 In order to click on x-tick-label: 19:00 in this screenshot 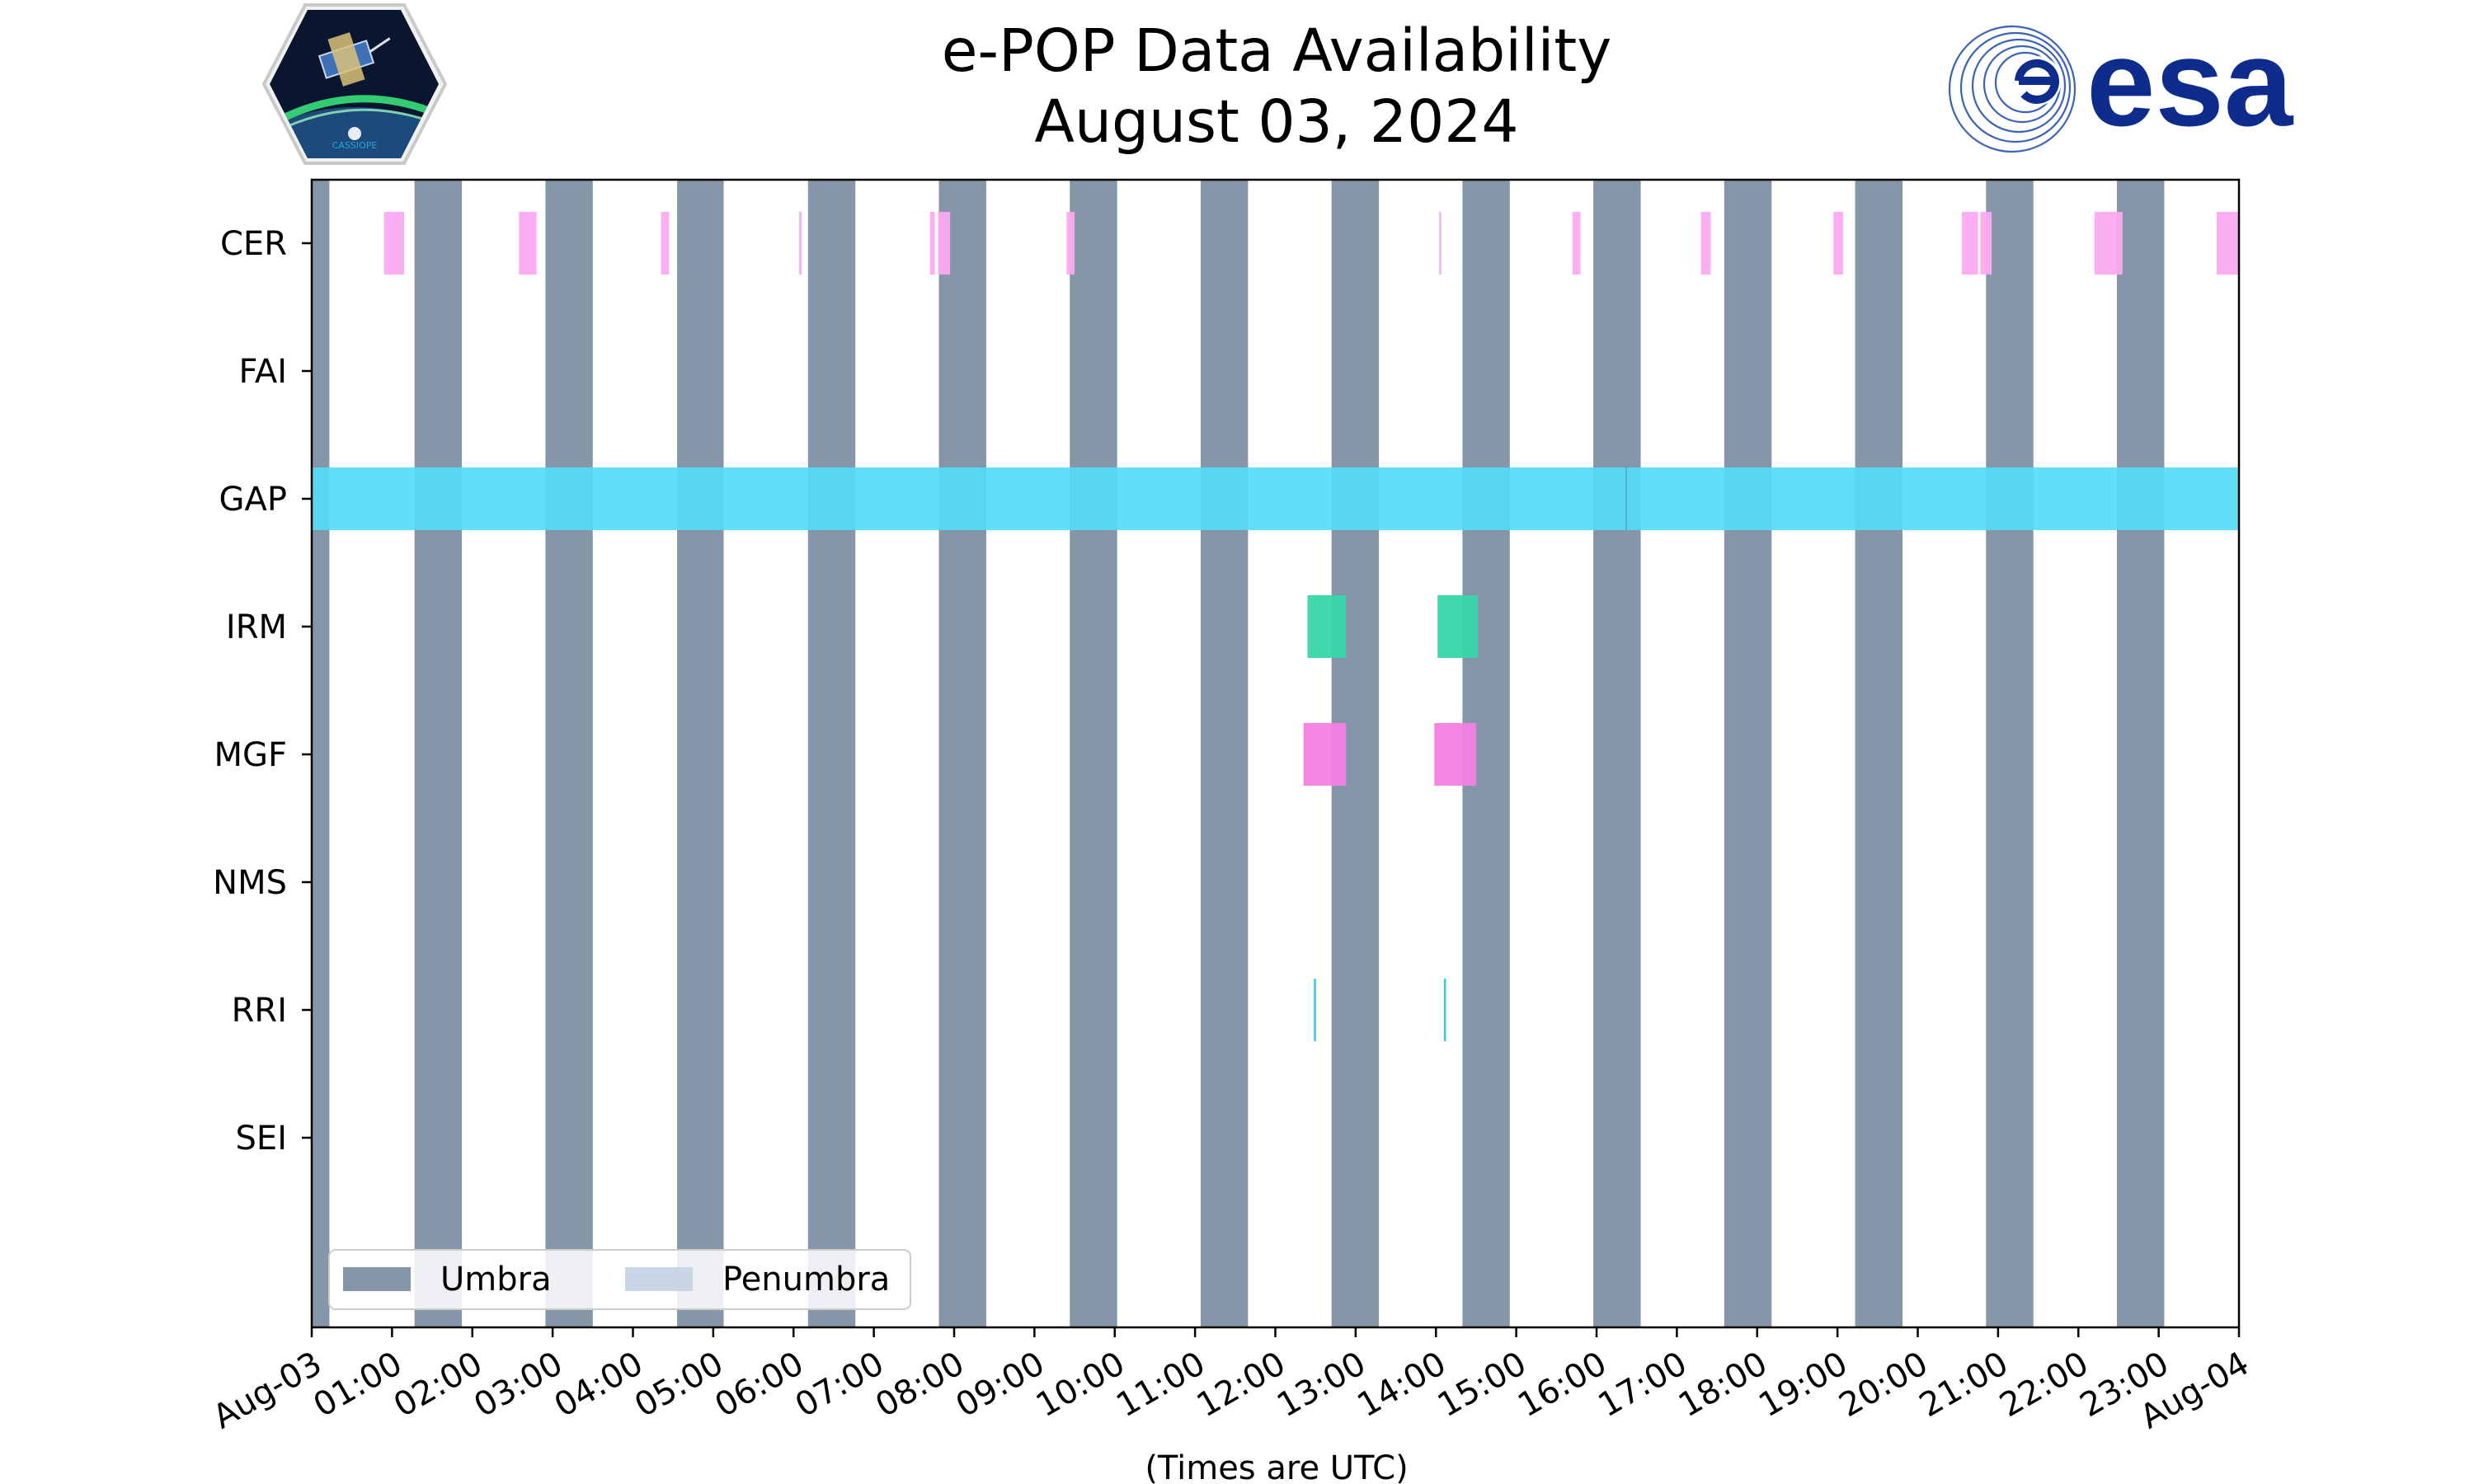, I will do `click(1803, 1385)`.